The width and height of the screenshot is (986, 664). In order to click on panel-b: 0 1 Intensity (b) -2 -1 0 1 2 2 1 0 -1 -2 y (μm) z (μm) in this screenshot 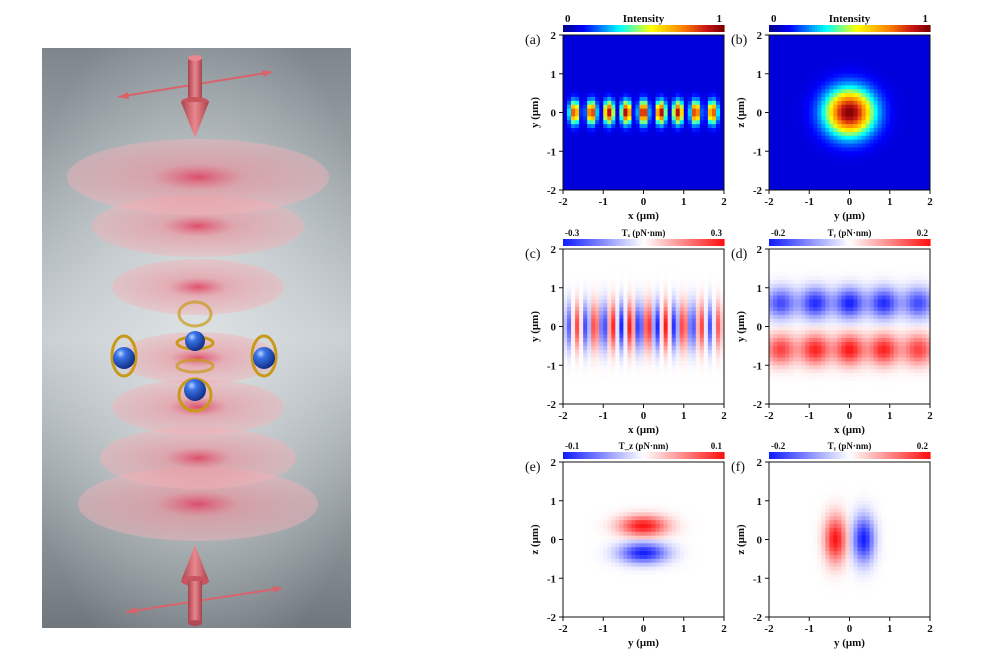, I will do `click(832, 117)`.